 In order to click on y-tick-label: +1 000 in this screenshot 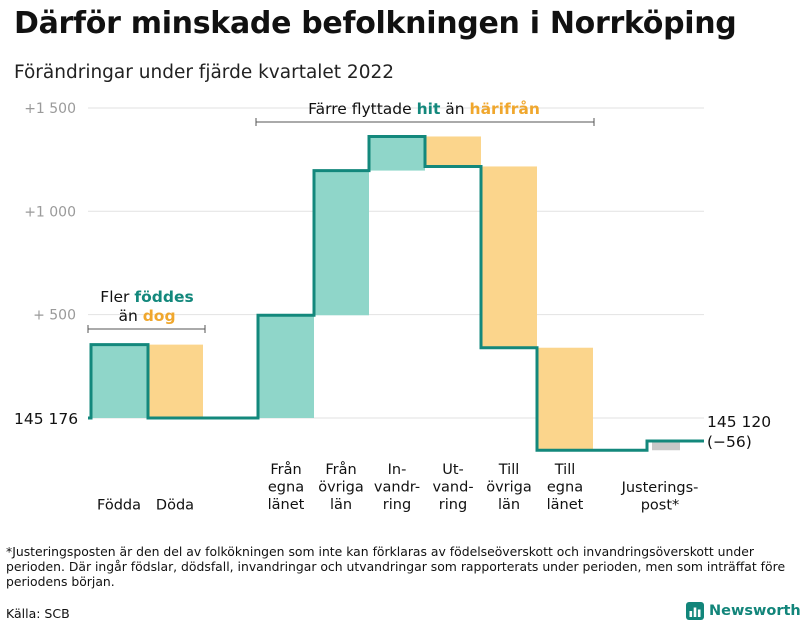, I will do `click(50, 212)`.